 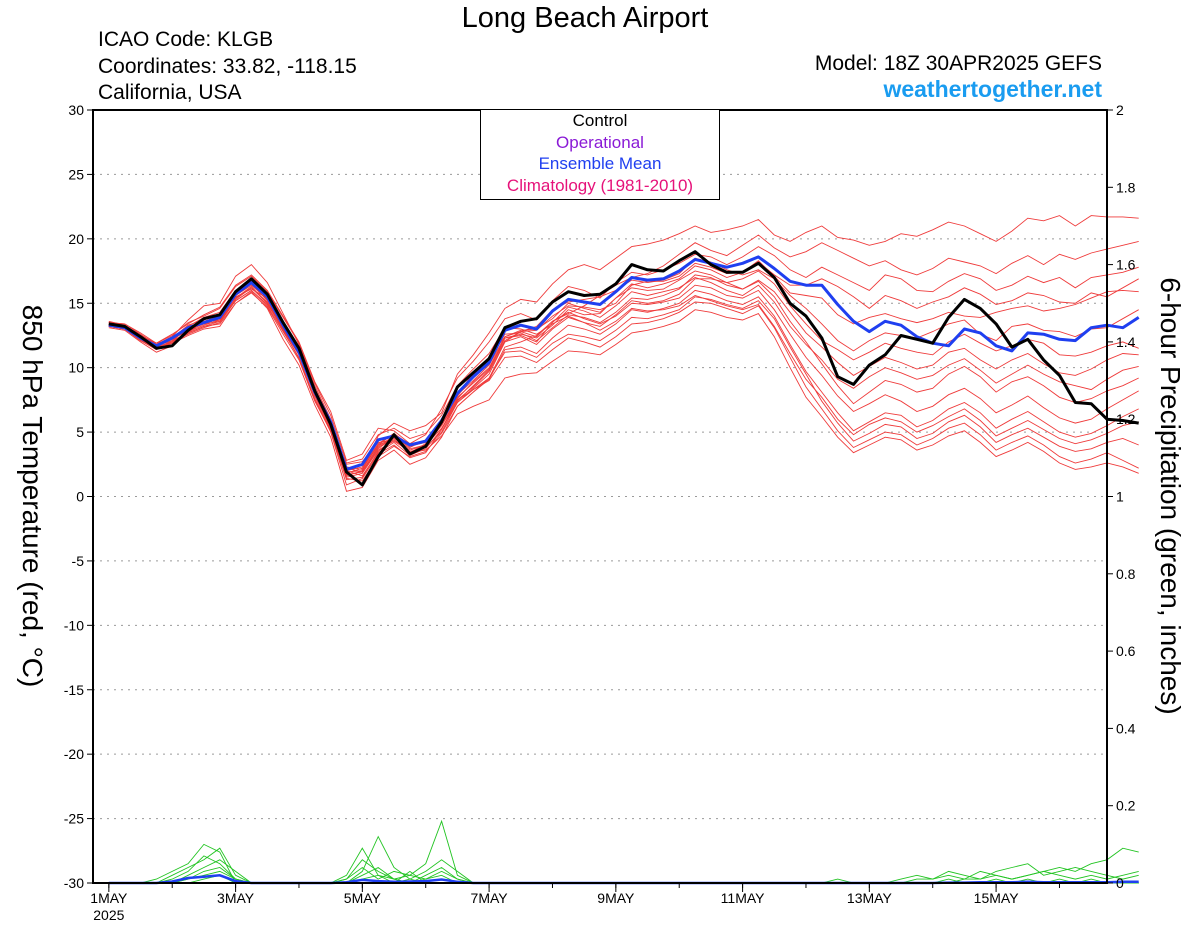 What do you see at coordinates (74, 883) in the screenshot?
I see `y-tick-label: -30` at bounding box center [74, 883].